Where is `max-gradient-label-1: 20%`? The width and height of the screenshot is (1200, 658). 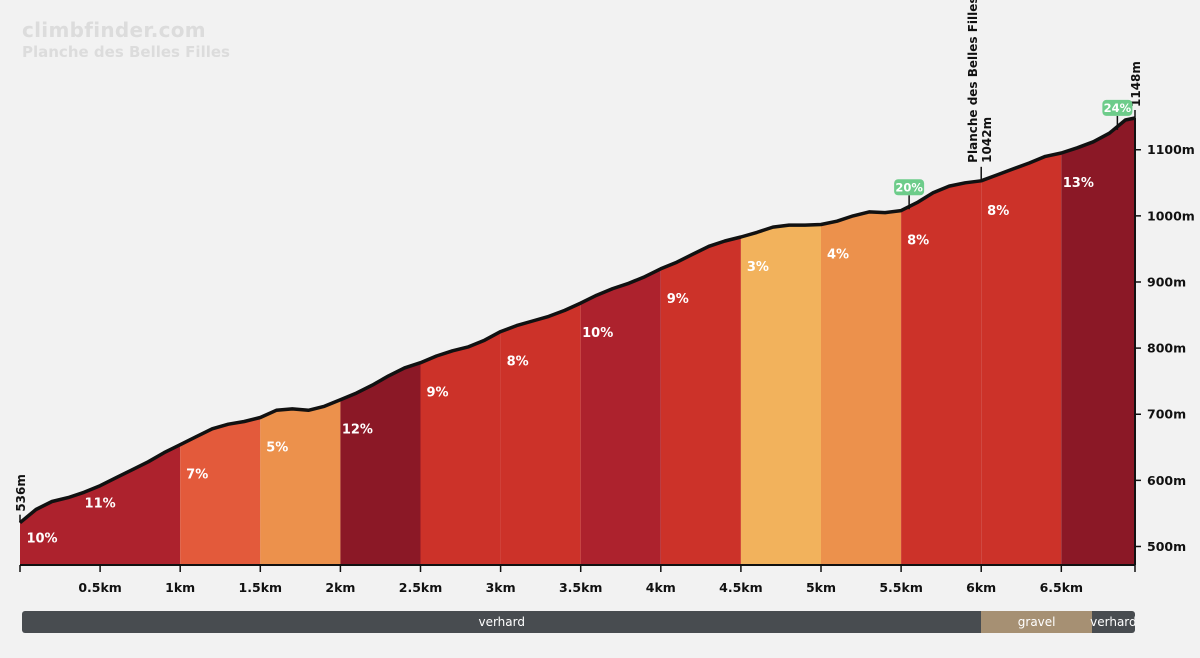
max-gradient-label-1: 20% is located at coordinates (909, 187).